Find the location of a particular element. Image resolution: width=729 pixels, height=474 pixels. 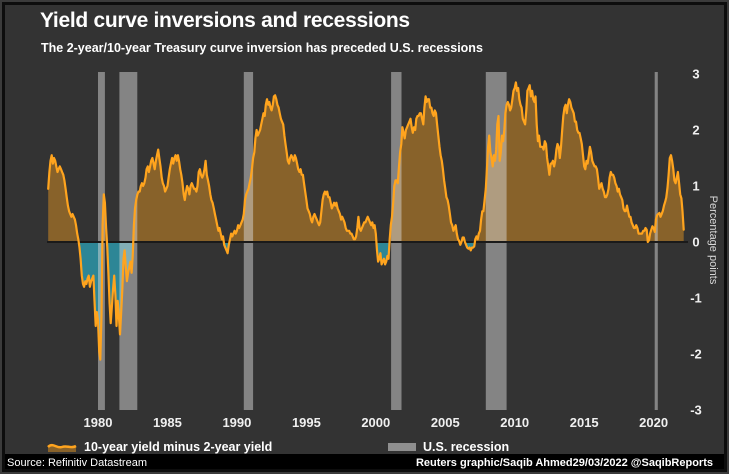

y-axis-labels: 3 2 1 0 -1 -2 -3 is located at coordinates (696, 242).